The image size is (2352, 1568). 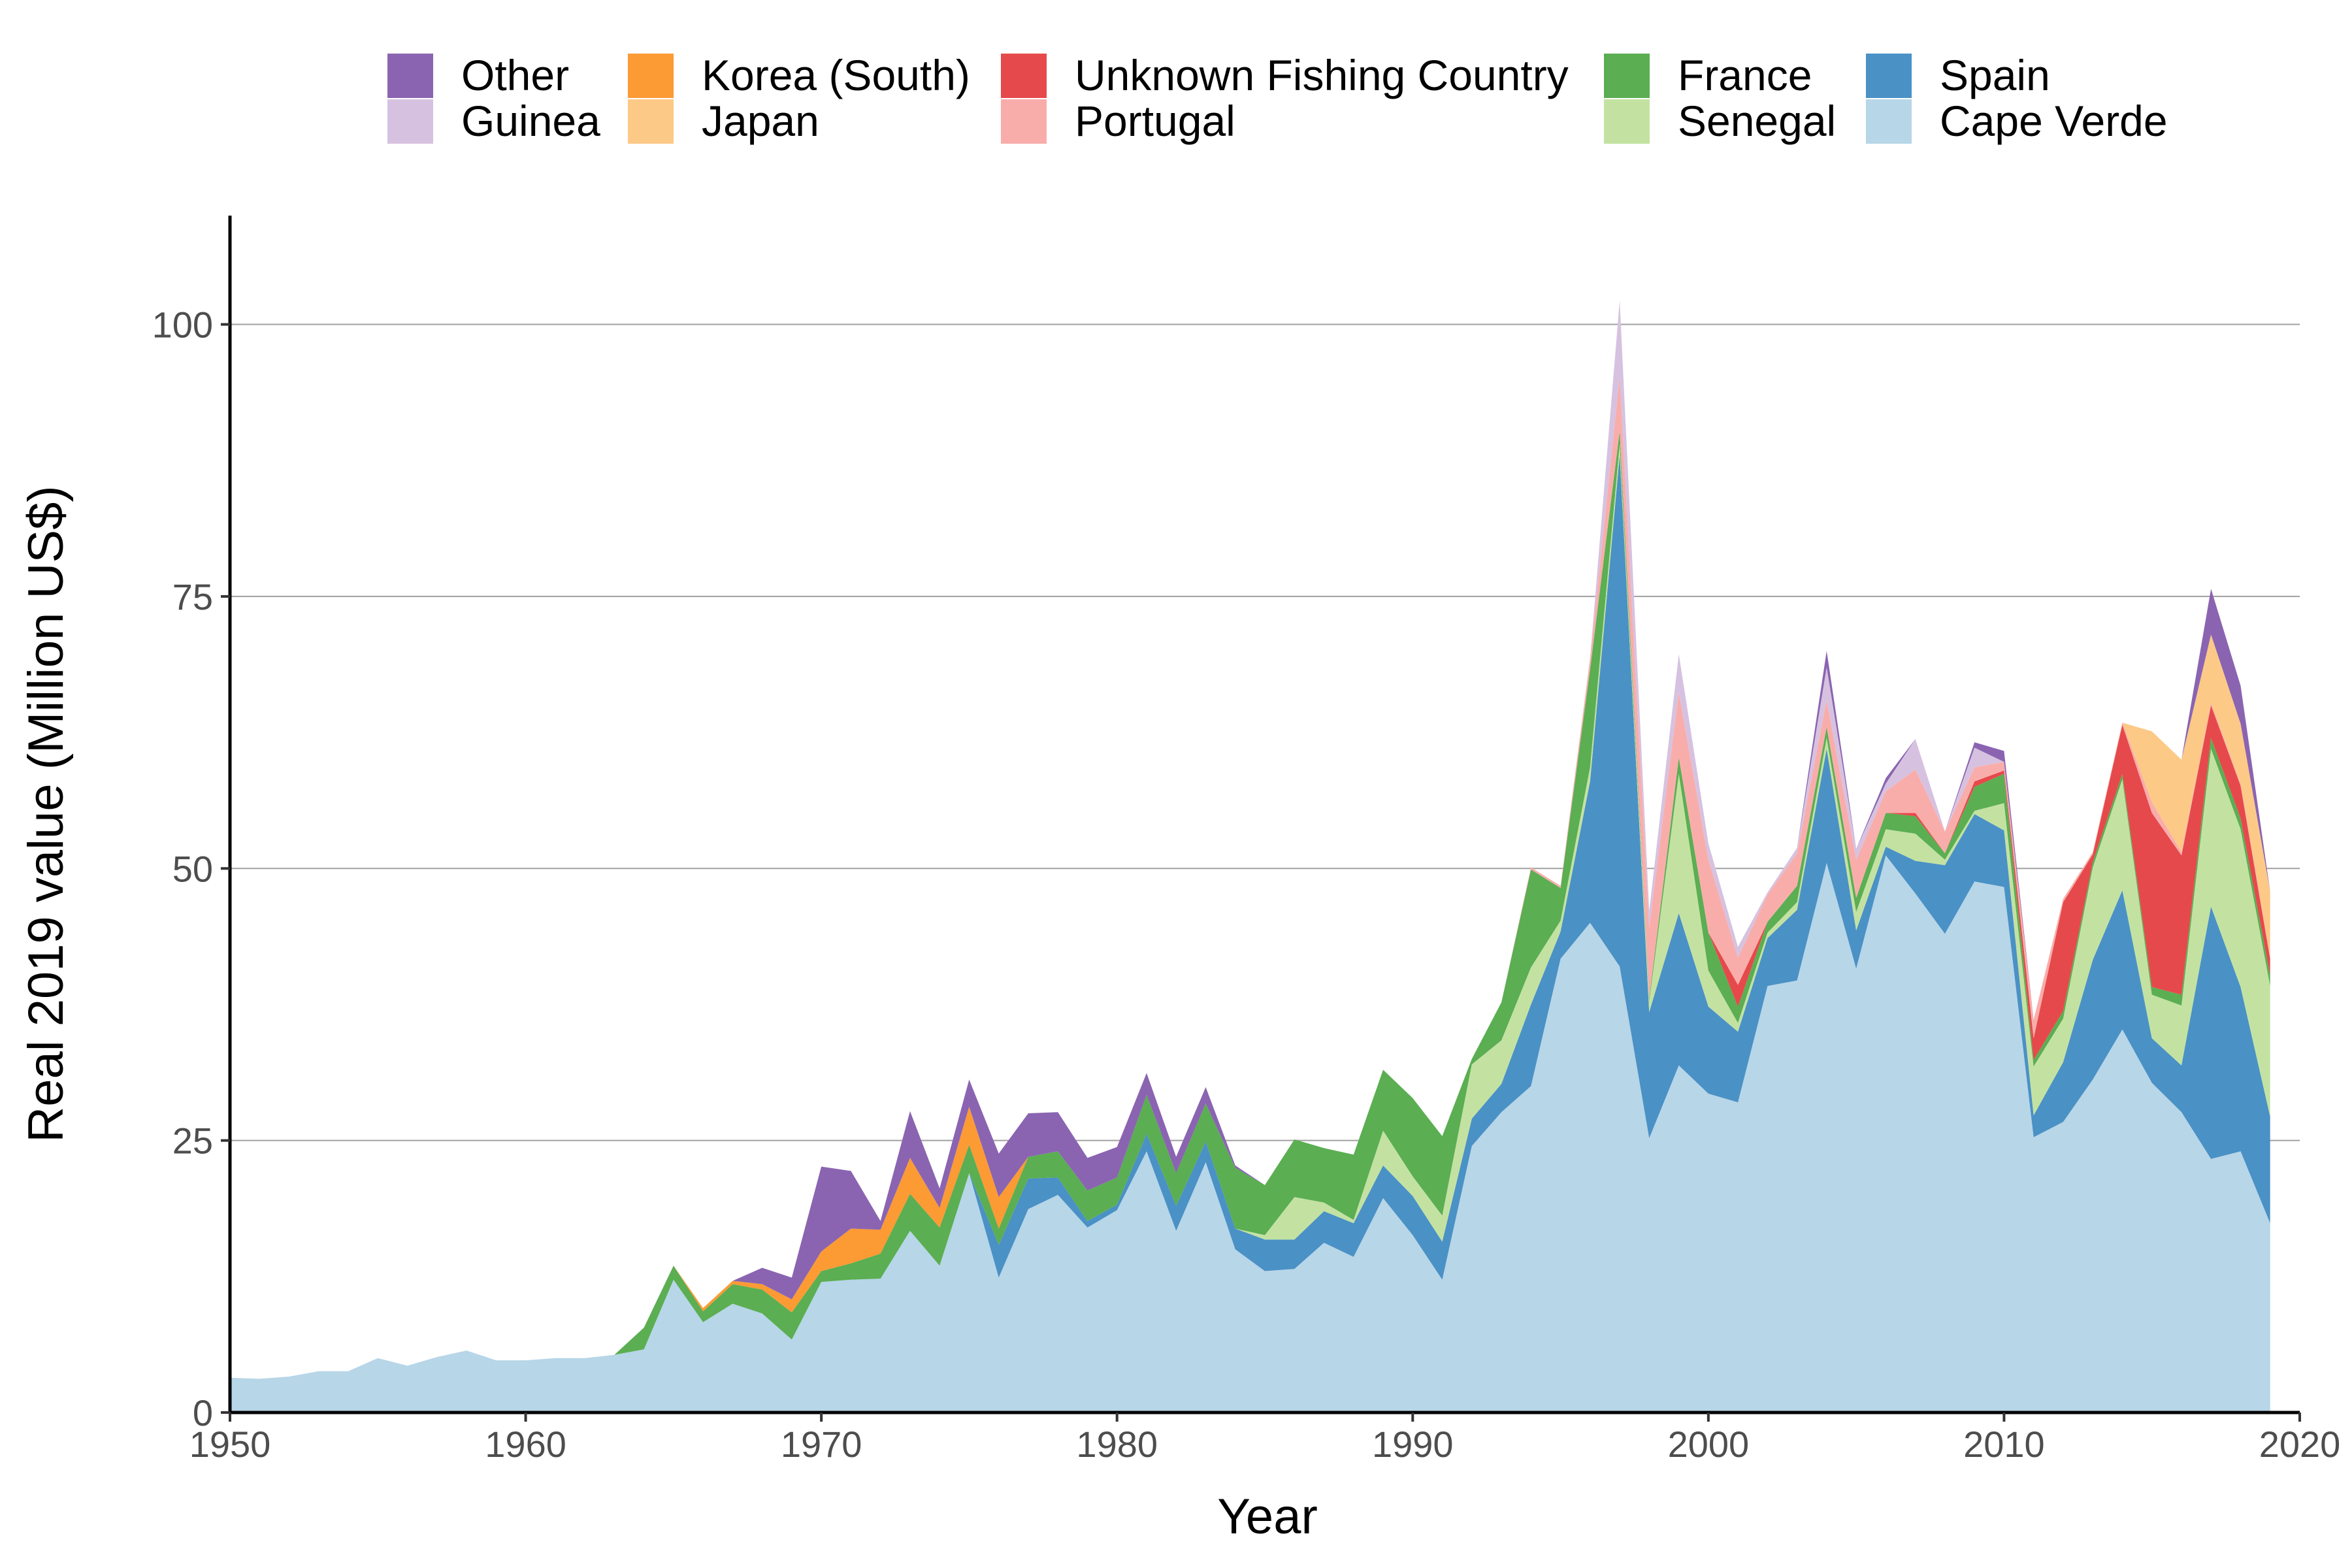 I want to click on y-axis-ticks: 0 25 50 75 100, so click(x=191, y=868).